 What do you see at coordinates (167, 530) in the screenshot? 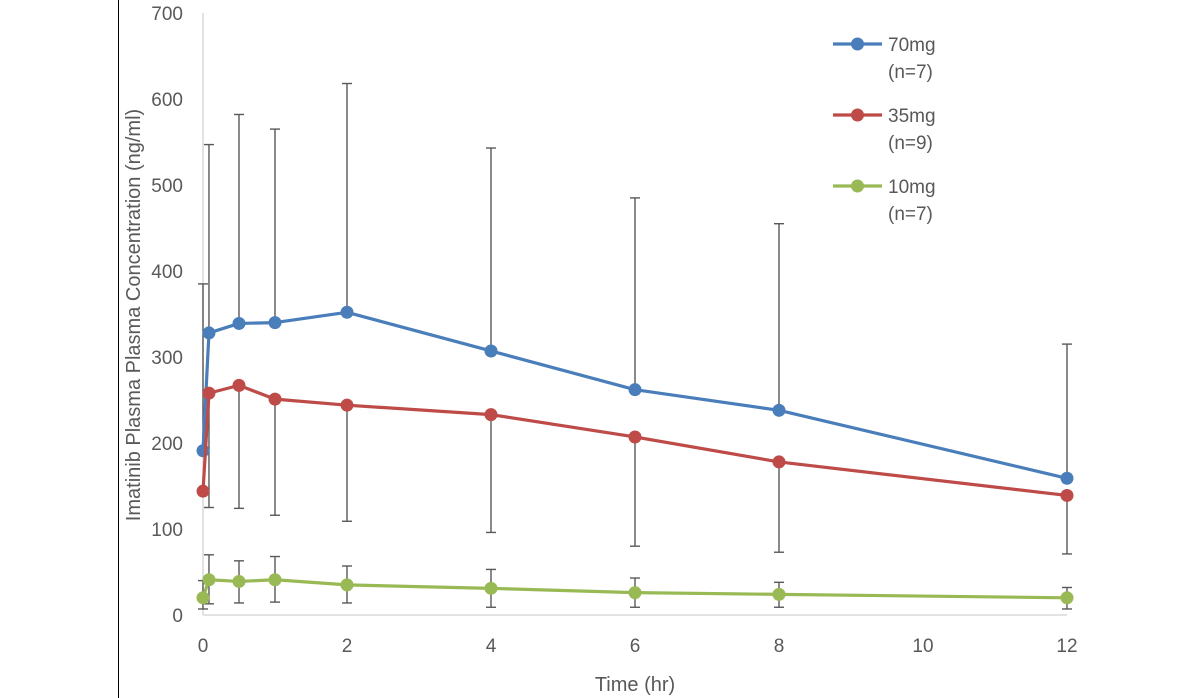
I see `y-tick-label: 100` at bounding box center [167, 530].